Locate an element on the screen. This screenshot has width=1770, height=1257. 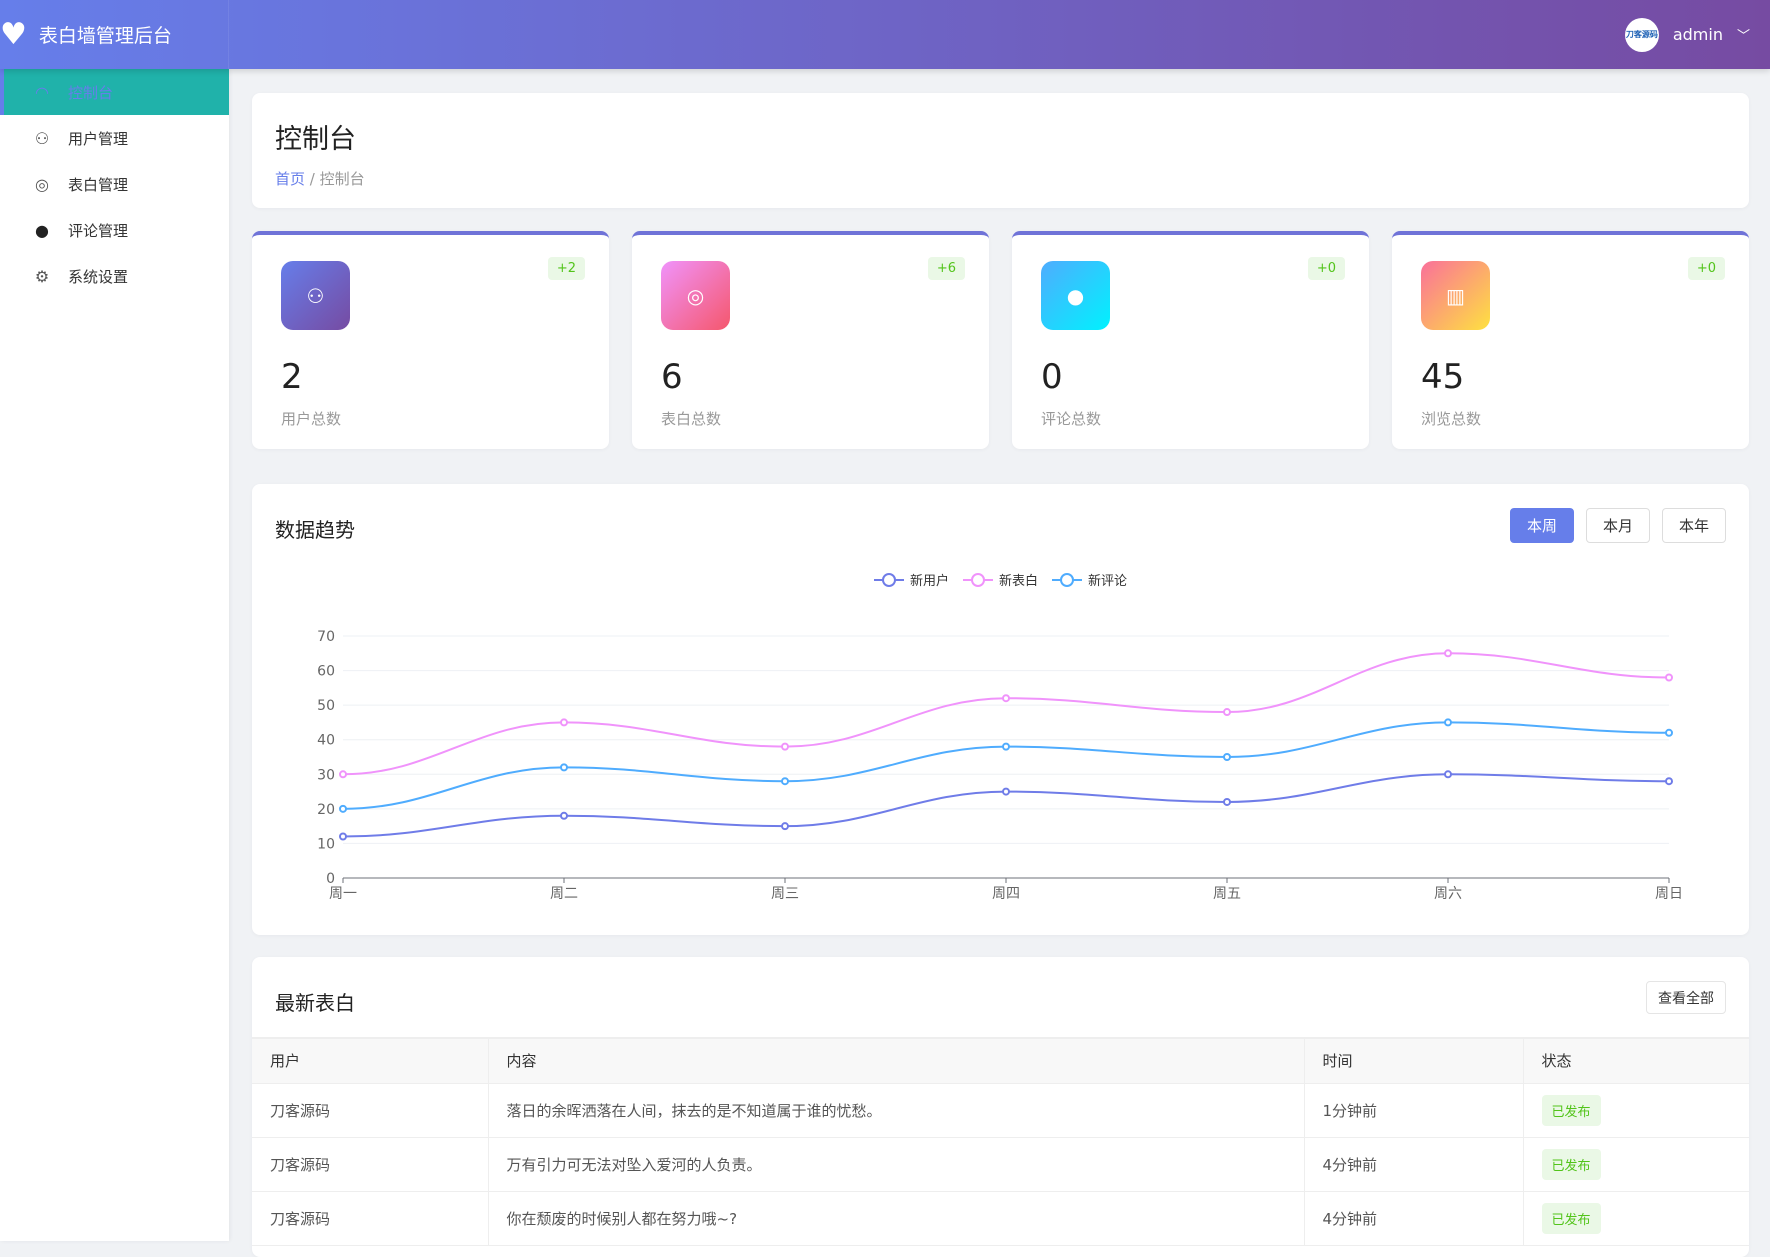
page-title: 控制台 is located at coordinates (315, 139).